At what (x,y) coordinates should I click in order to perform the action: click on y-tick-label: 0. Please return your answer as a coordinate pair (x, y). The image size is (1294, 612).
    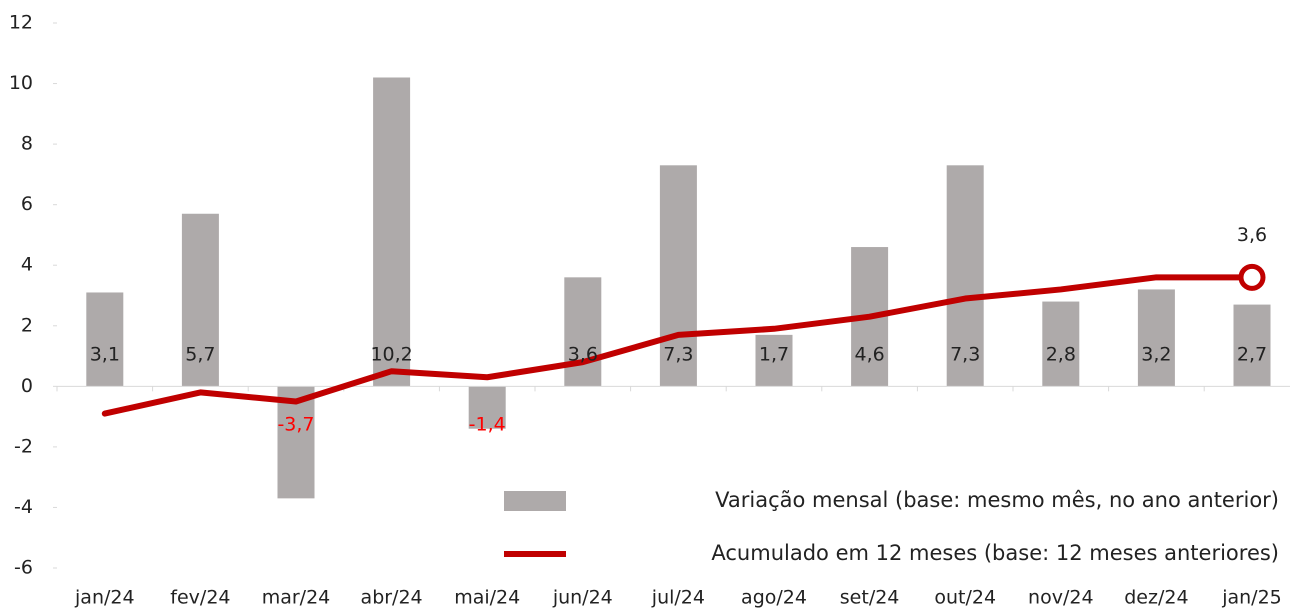
    Looking at the image, I should click on (27, 386).